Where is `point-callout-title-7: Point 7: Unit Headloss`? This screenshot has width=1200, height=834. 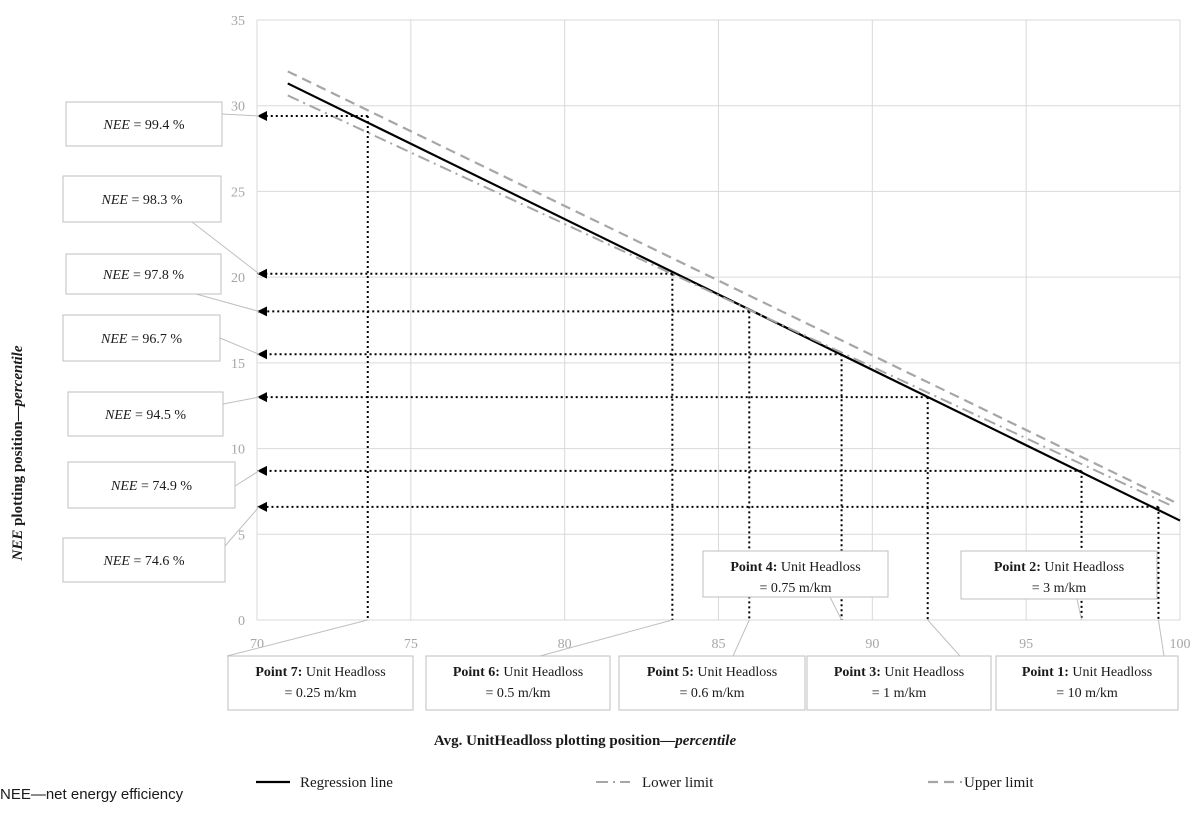 point-callout-title-7: Point 7: Unit Headloss is located at coordinates (320, 672).